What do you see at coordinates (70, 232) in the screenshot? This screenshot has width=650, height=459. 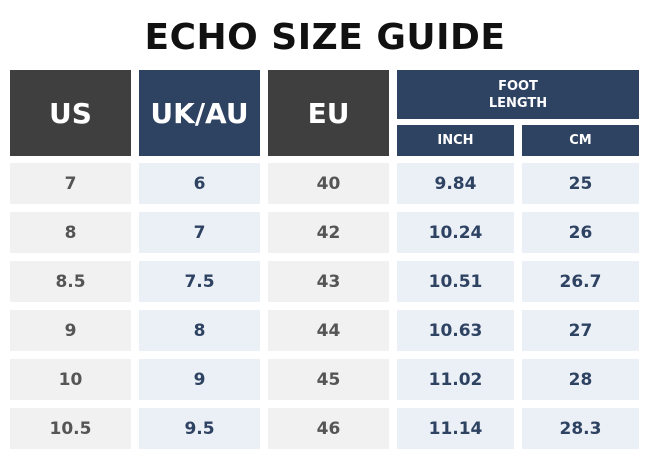 I see `cell-us: 8` at bounding box center [70, 232].